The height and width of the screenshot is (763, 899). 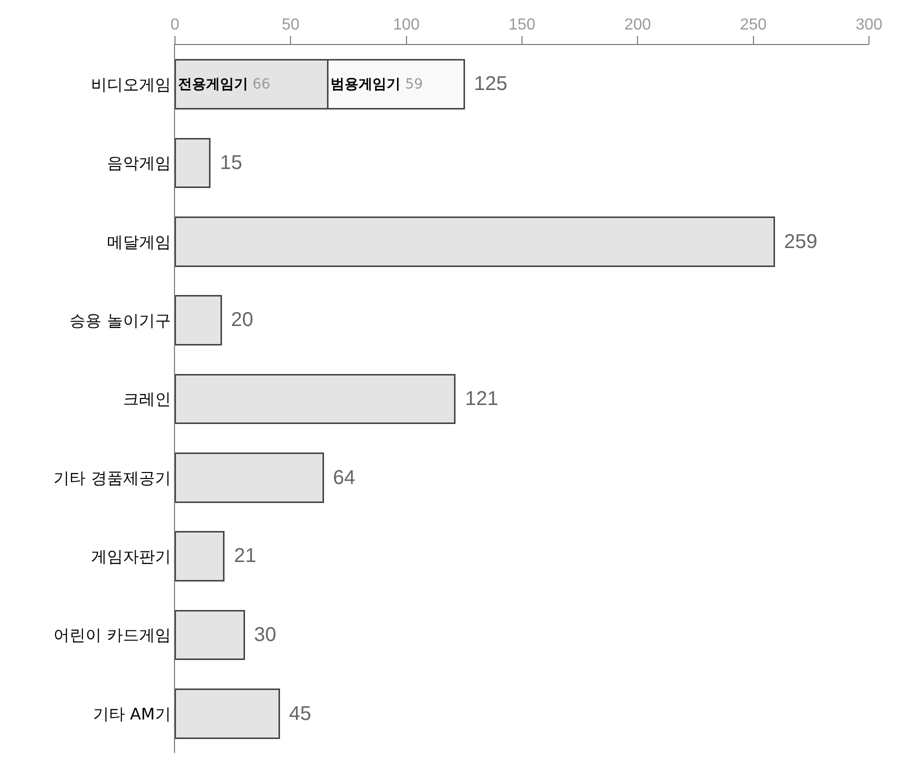 What do you see at coordinates (406, 25) in the screenshot?
I see `x-tick-label: 100` at bounding box center [406, 25].